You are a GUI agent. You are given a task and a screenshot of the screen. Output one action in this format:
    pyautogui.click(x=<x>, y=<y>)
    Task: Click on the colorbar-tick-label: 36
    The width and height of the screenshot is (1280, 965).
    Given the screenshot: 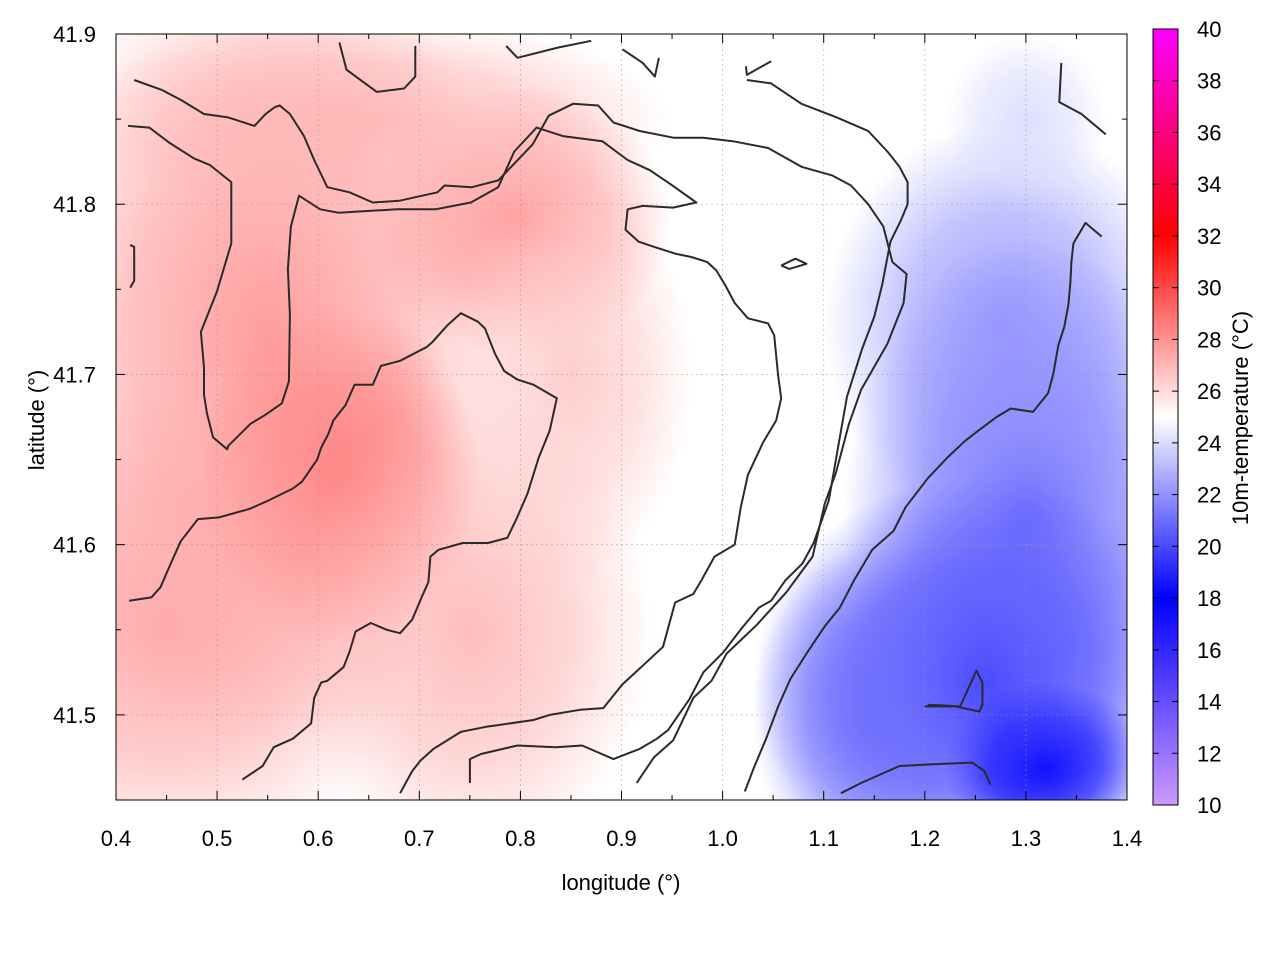 What is the action you would take?
    pyautogui.click(x=1209, y=132)
    